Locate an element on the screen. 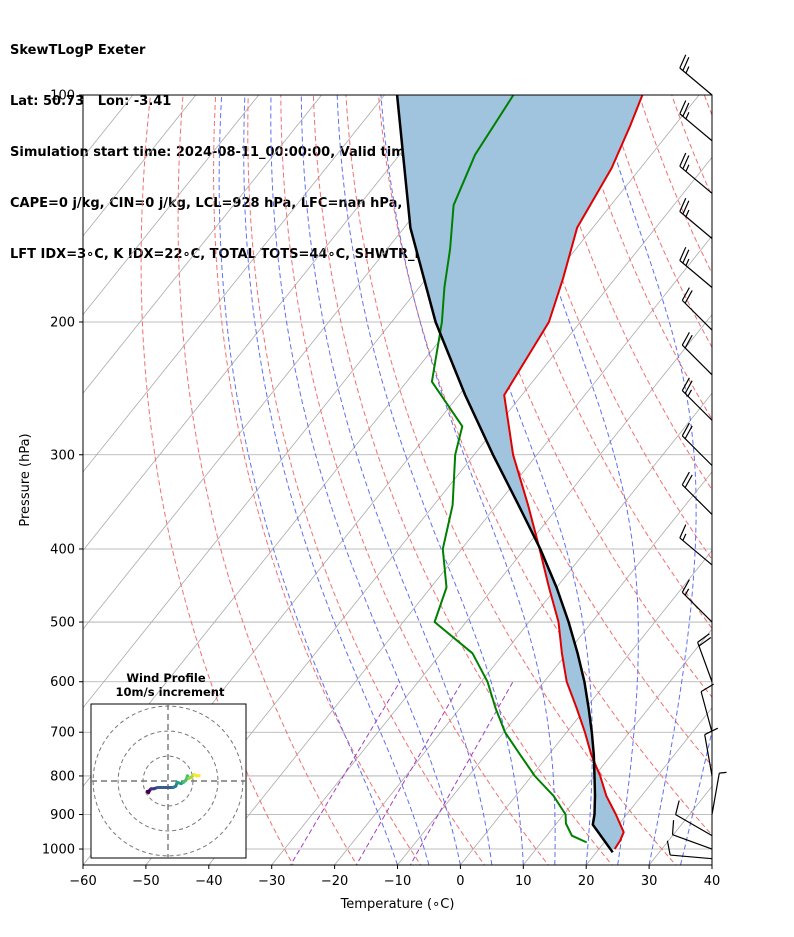 The height and width of the screenshot is (937, 794). x-tick-label: 40 is located at coordinates (712, 881).